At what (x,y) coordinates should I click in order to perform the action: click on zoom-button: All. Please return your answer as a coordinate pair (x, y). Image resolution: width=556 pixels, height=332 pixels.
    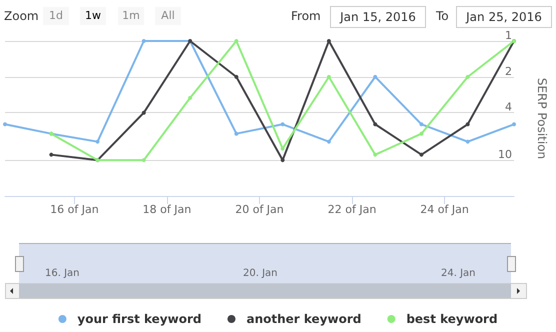
    Looking at the image, I should click on (168, 16).